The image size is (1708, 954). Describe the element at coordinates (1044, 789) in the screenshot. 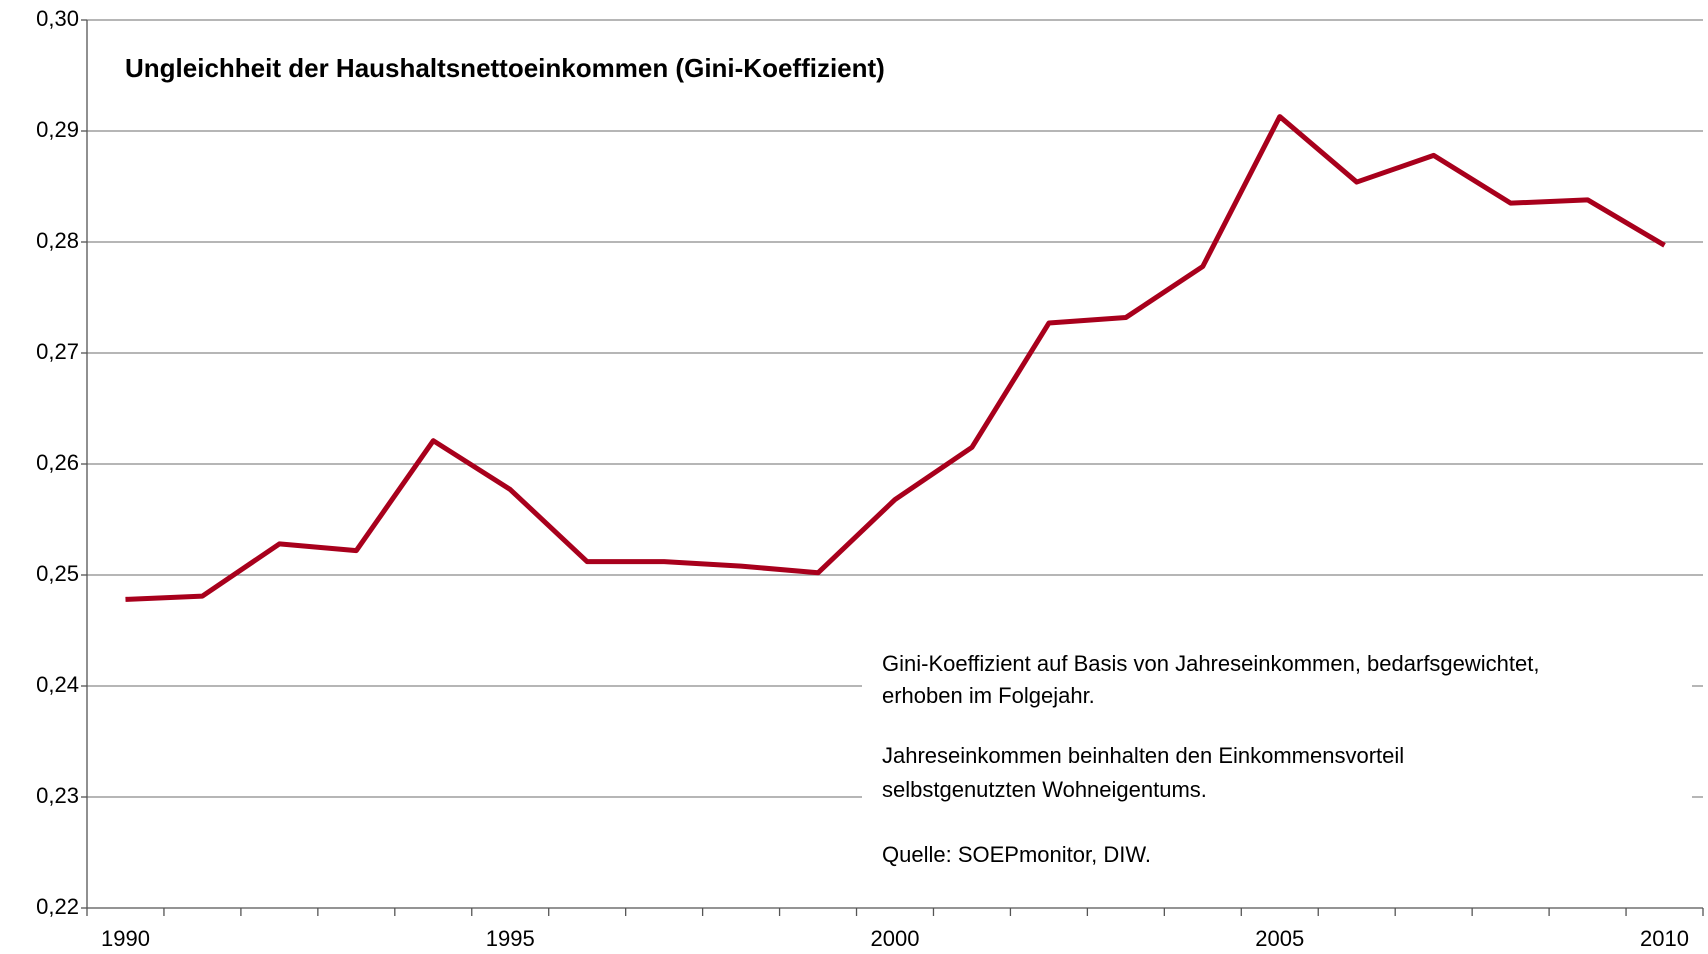

I see `annotation: selbstgenutzten Wohneigentums.` at that location.